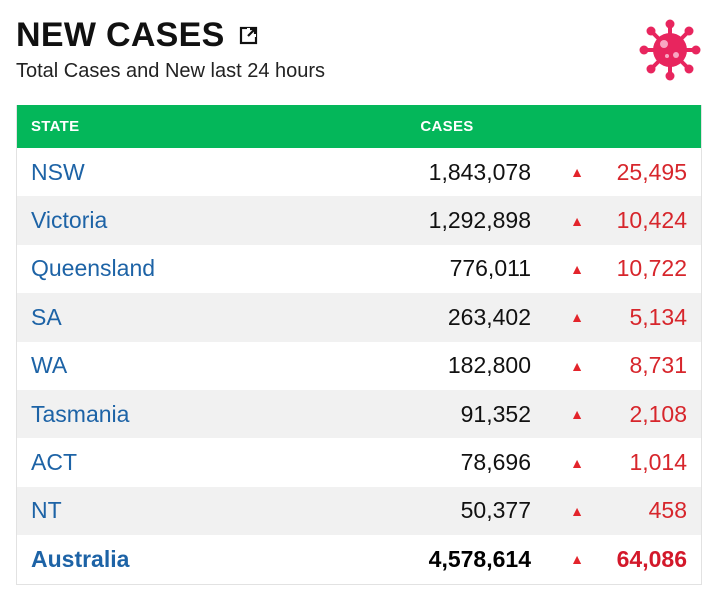 Image resolution: width=726 pixels, height=601 pixels. I want to click on new-cases: 25,495, so click(651, 171).